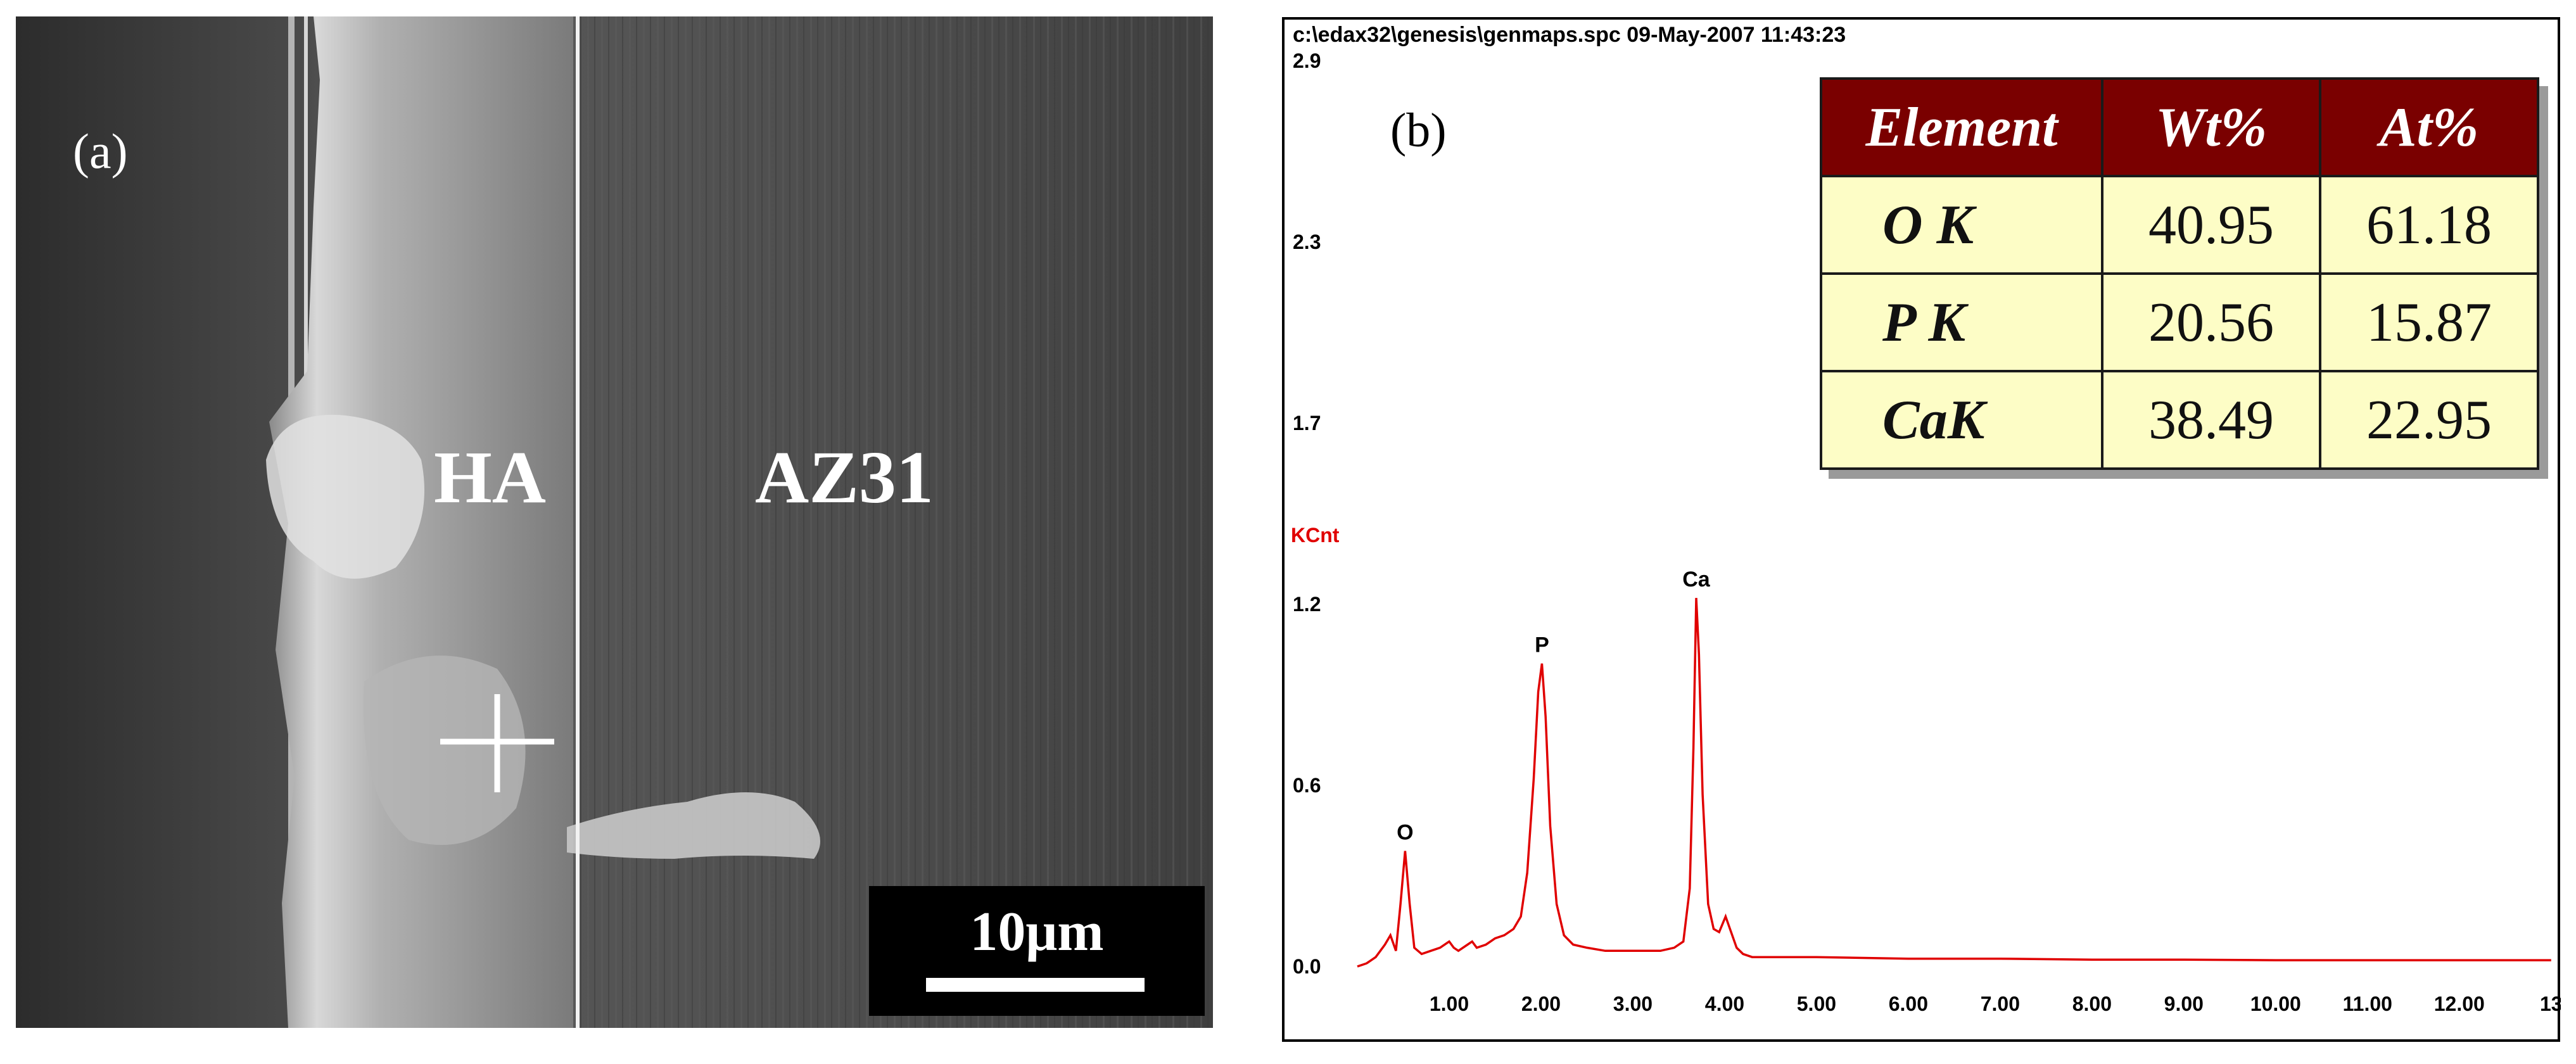 The image size is (2576, 1064). What do you see at coordinates (2184, 1003) in the screenshot?
I see `x-tick-label: 9.00` at bounding box center [2184, 1003].